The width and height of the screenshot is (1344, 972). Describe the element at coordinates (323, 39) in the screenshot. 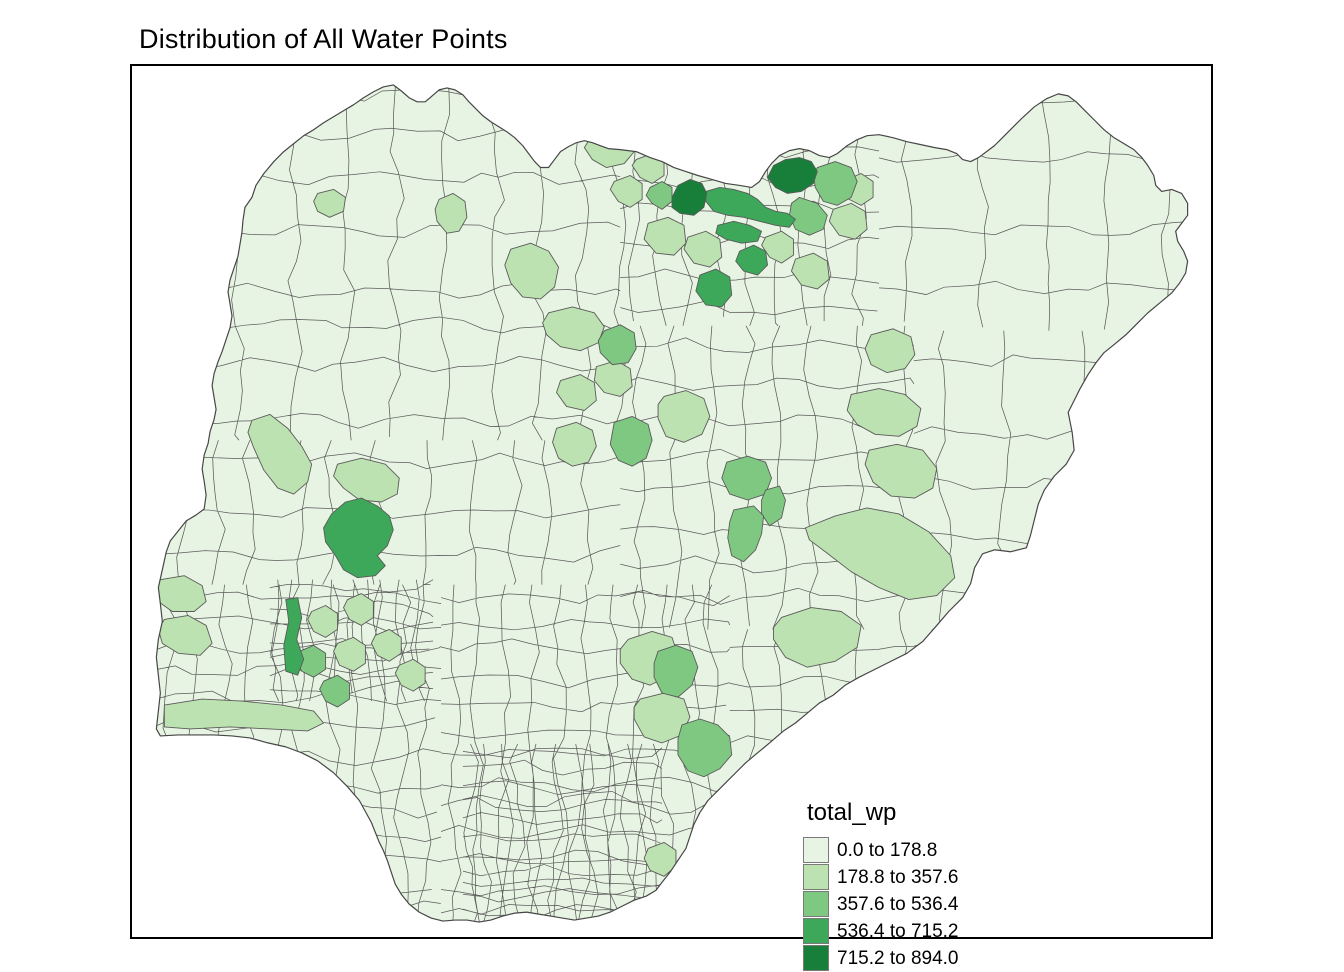

I see `page-title: Distribution of All Water Points` at that location.